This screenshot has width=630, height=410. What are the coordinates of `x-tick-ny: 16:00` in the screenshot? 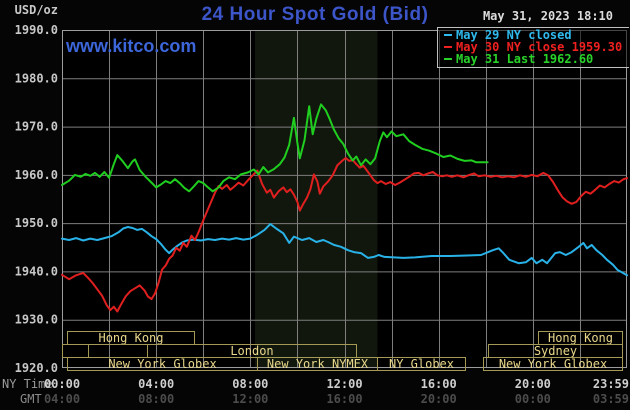 It's located at (439, 384).